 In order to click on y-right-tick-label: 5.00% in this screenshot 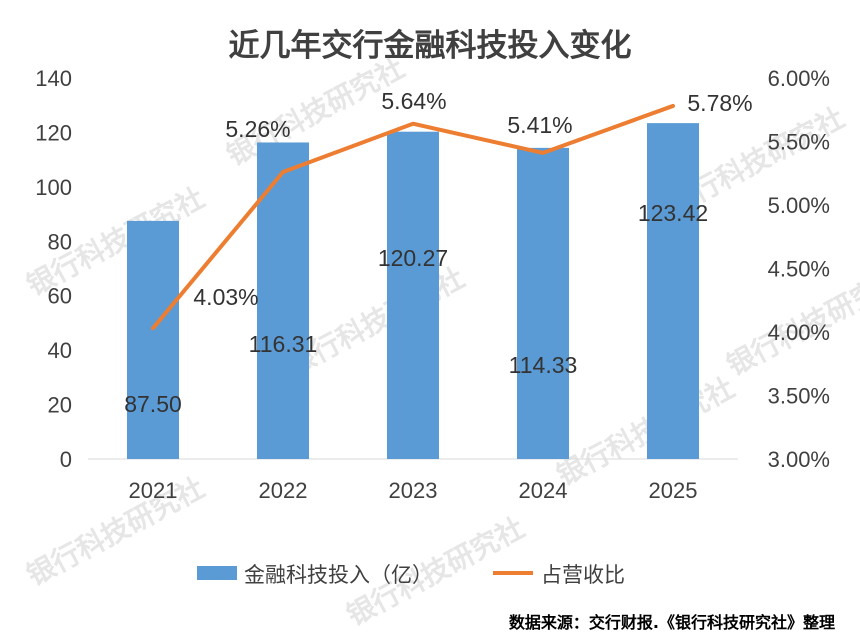, I will do `click(799, 205)`.